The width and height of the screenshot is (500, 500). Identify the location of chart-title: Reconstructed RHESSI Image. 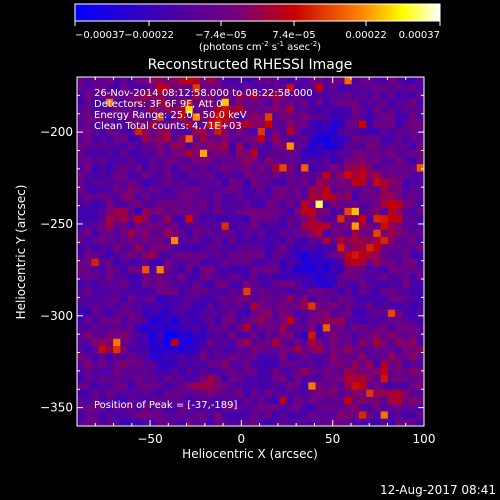
(250, 65).